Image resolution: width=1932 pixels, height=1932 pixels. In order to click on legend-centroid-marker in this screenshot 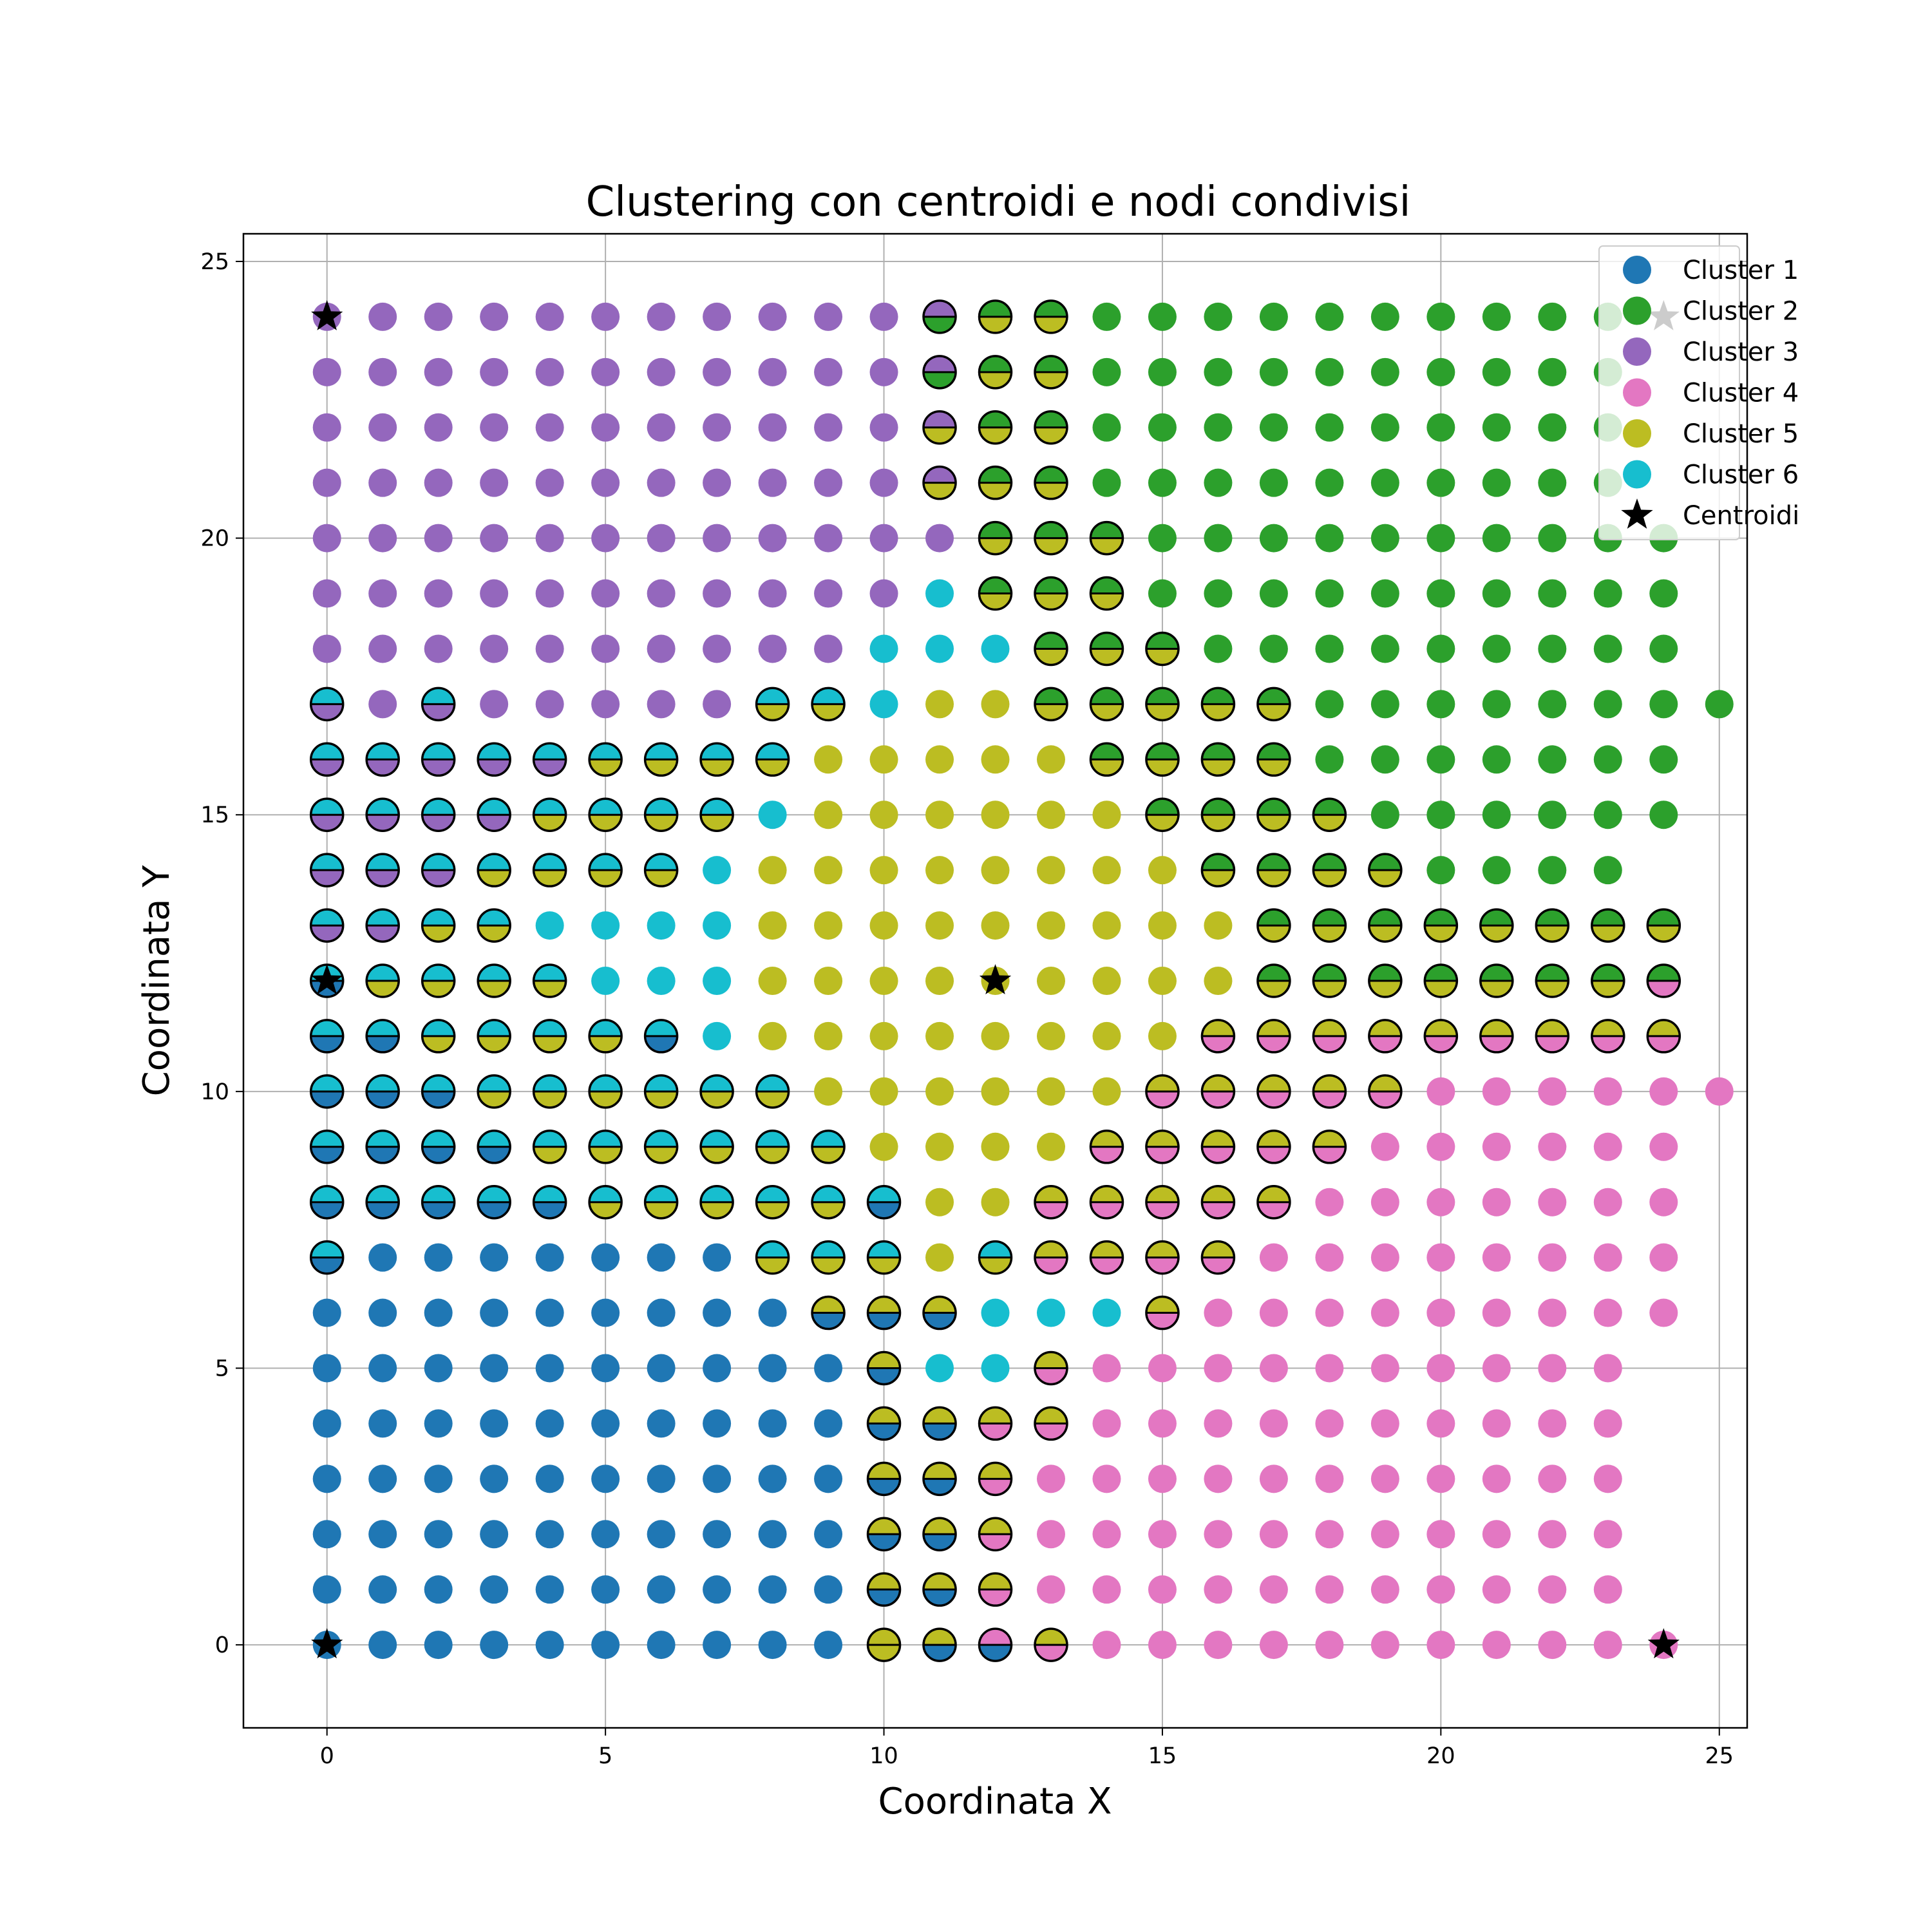, I will do `click(1637, 513)`.